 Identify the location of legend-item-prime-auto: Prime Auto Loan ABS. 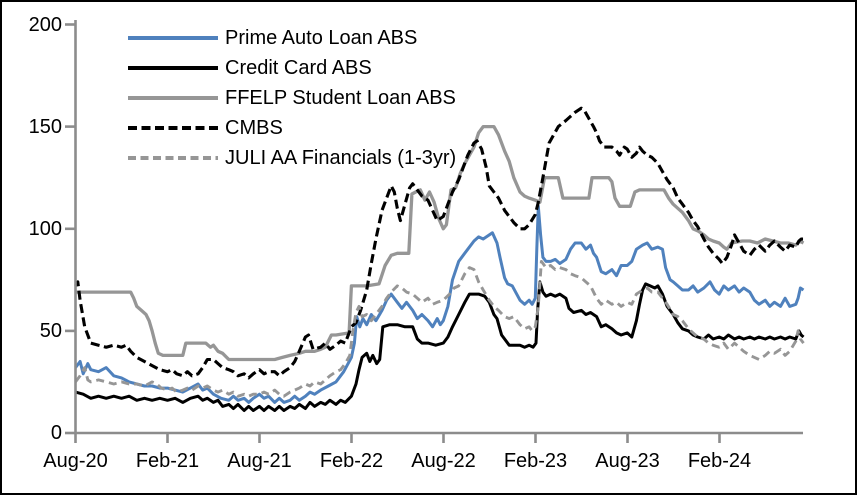
(292, 38).